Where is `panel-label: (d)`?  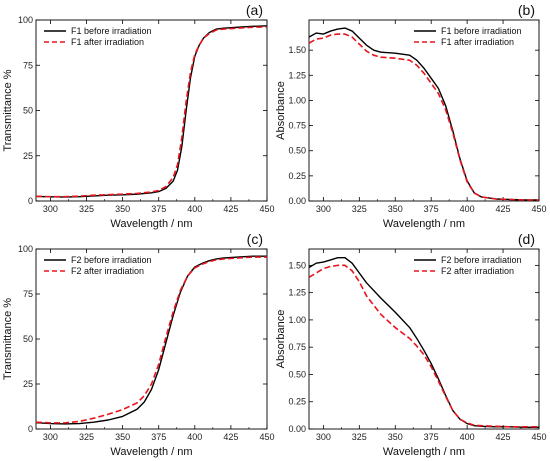
panel-label: (d) is located at coordinates (526, 239).